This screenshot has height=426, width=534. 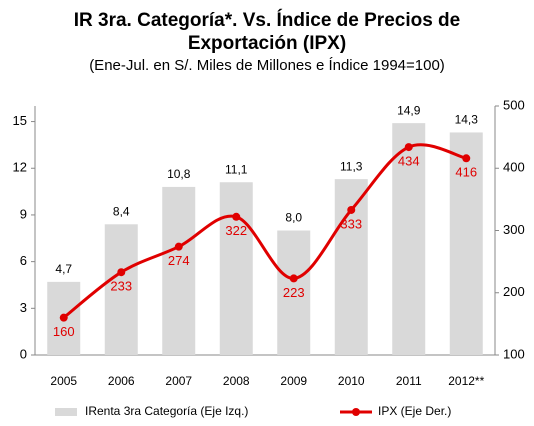 I want to click on y2-tick-label: 200, so click(x=514, y=291).